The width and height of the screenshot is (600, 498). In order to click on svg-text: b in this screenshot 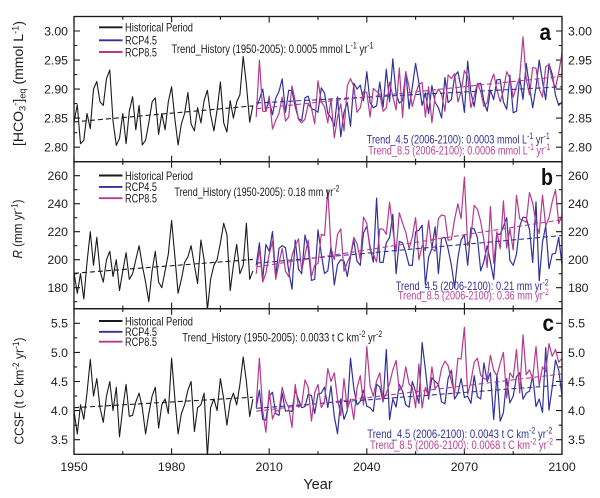, I will do `click(547, 177)`.